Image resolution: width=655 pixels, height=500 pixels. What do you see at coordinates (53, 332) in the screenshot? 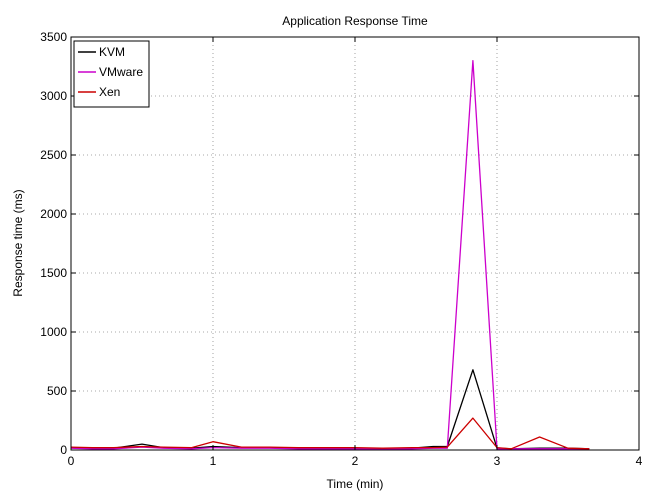
I see `y-tick-label: 1000` at bounding box center [53, 332].